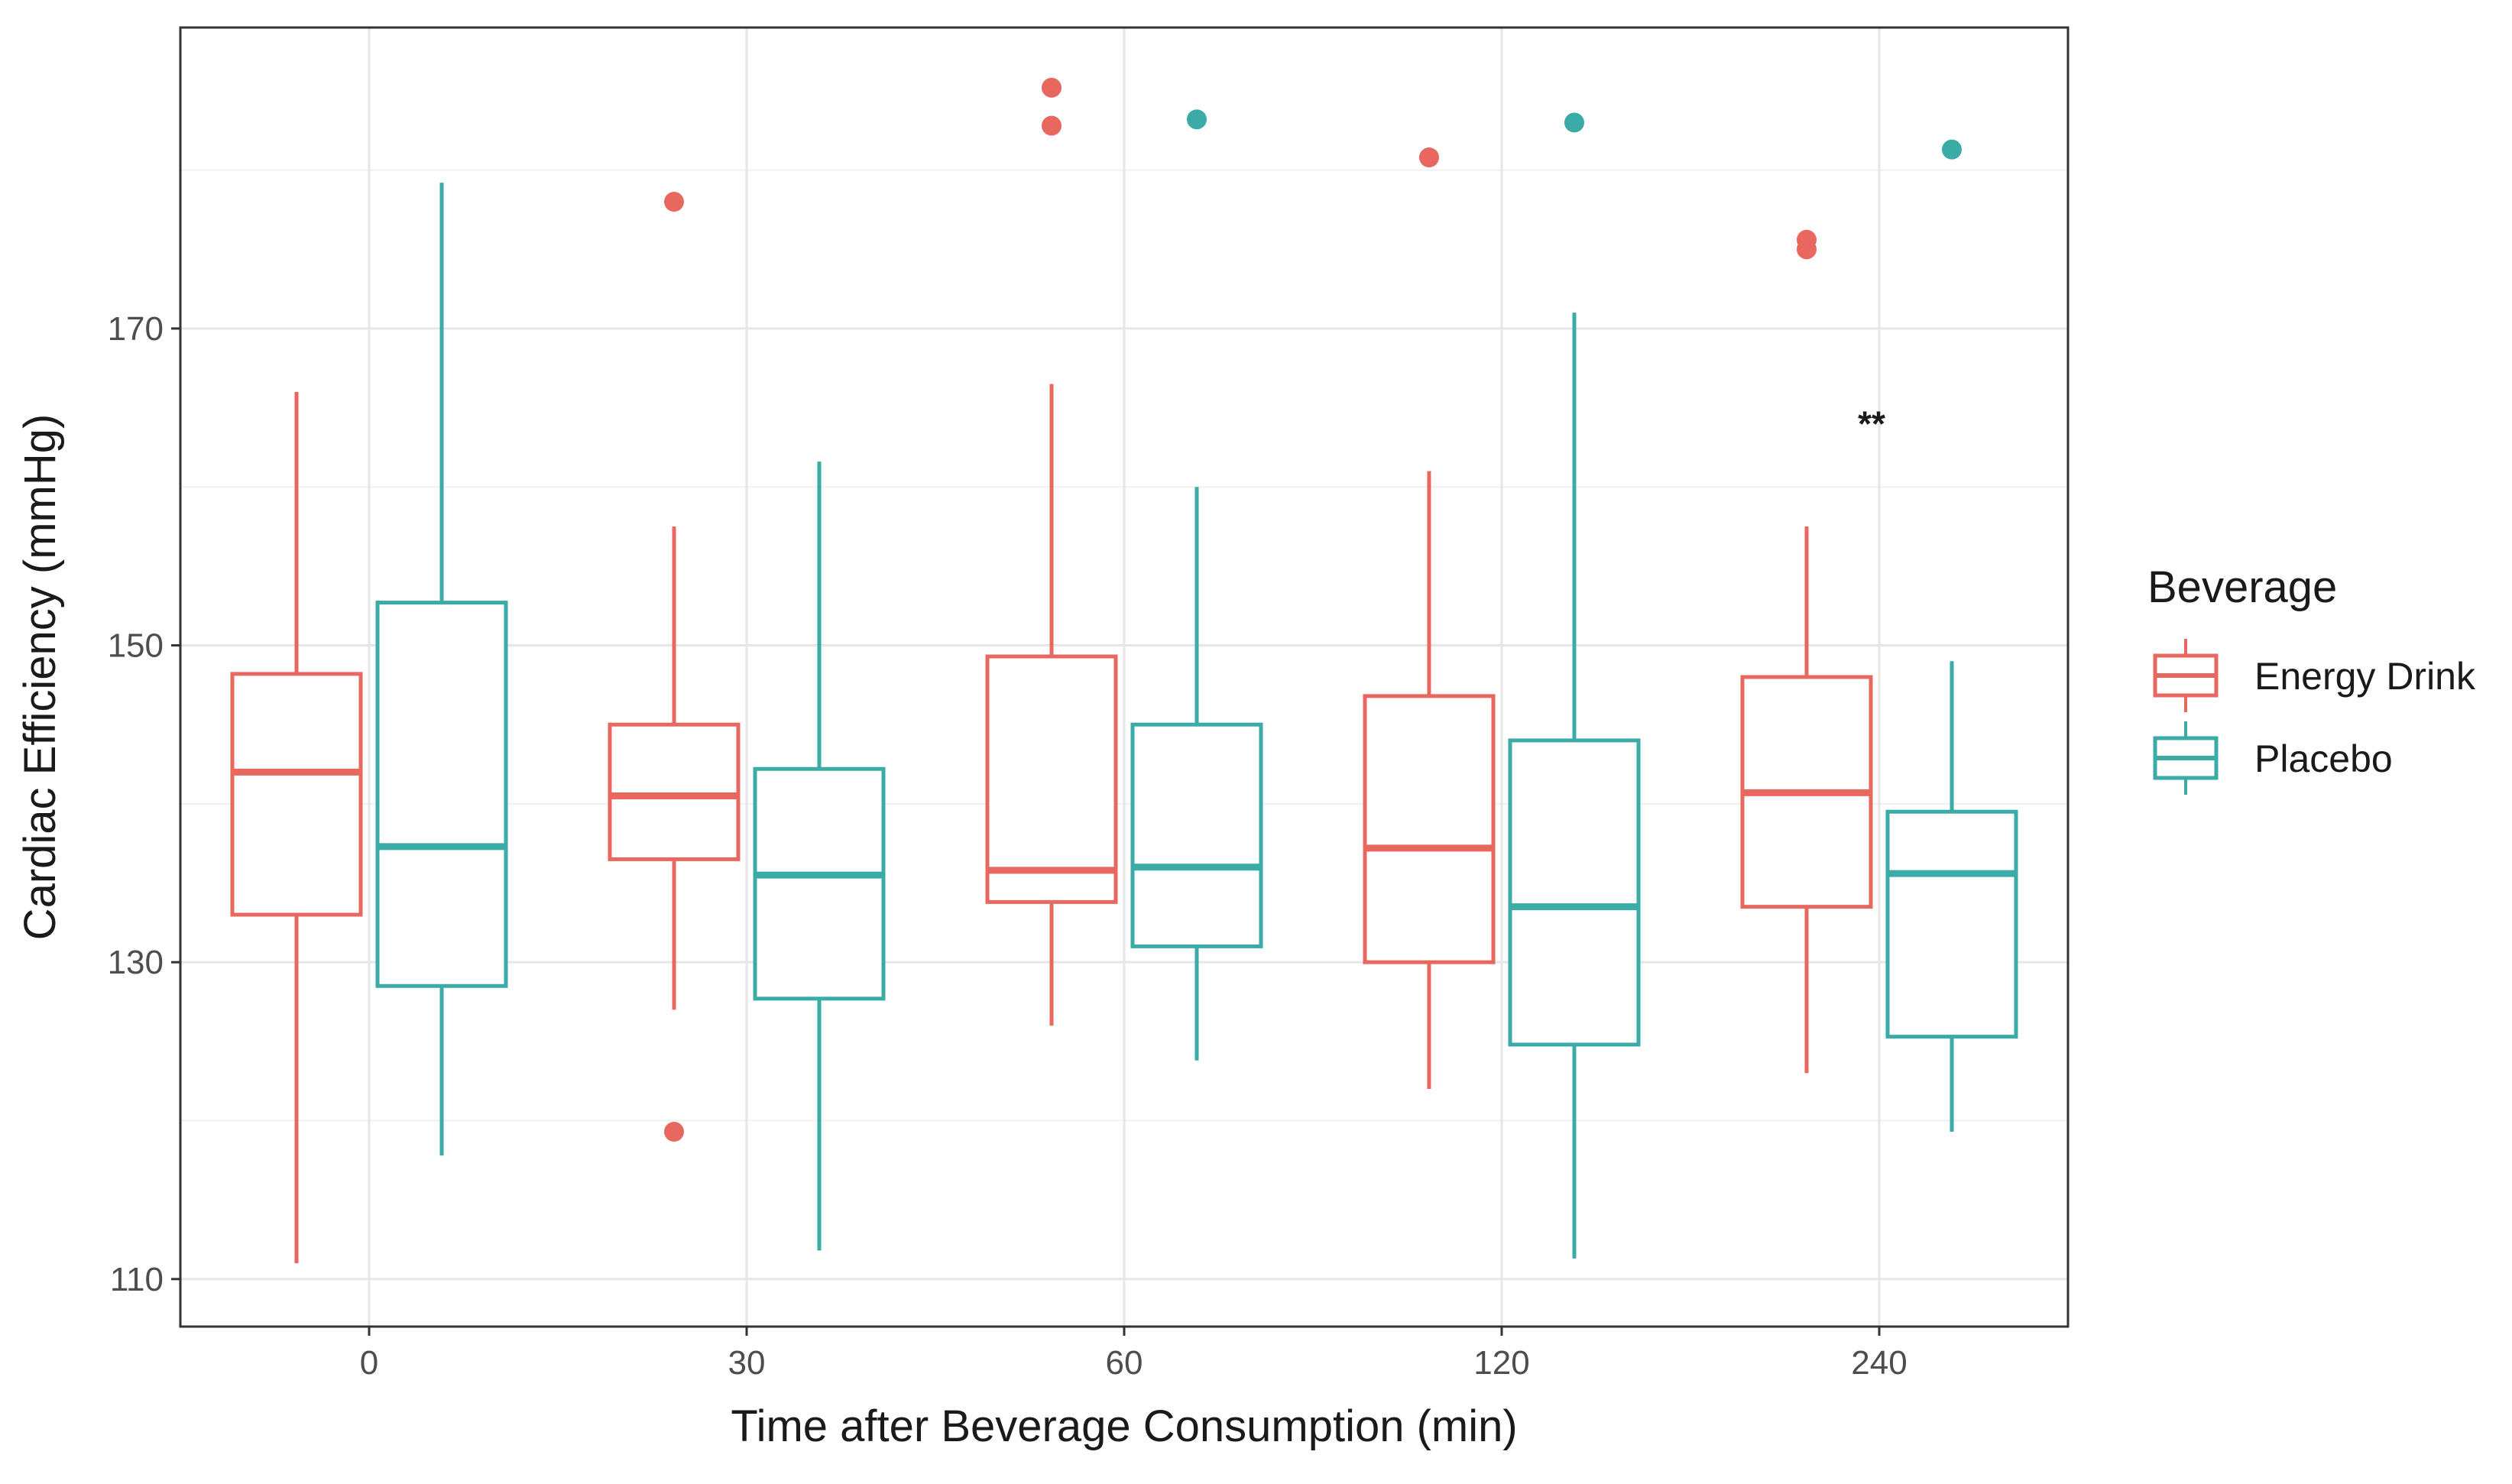  Describe the element at coordinates (137, 1280) in the screenshot. I see `y-tick-label: 110` at that location.